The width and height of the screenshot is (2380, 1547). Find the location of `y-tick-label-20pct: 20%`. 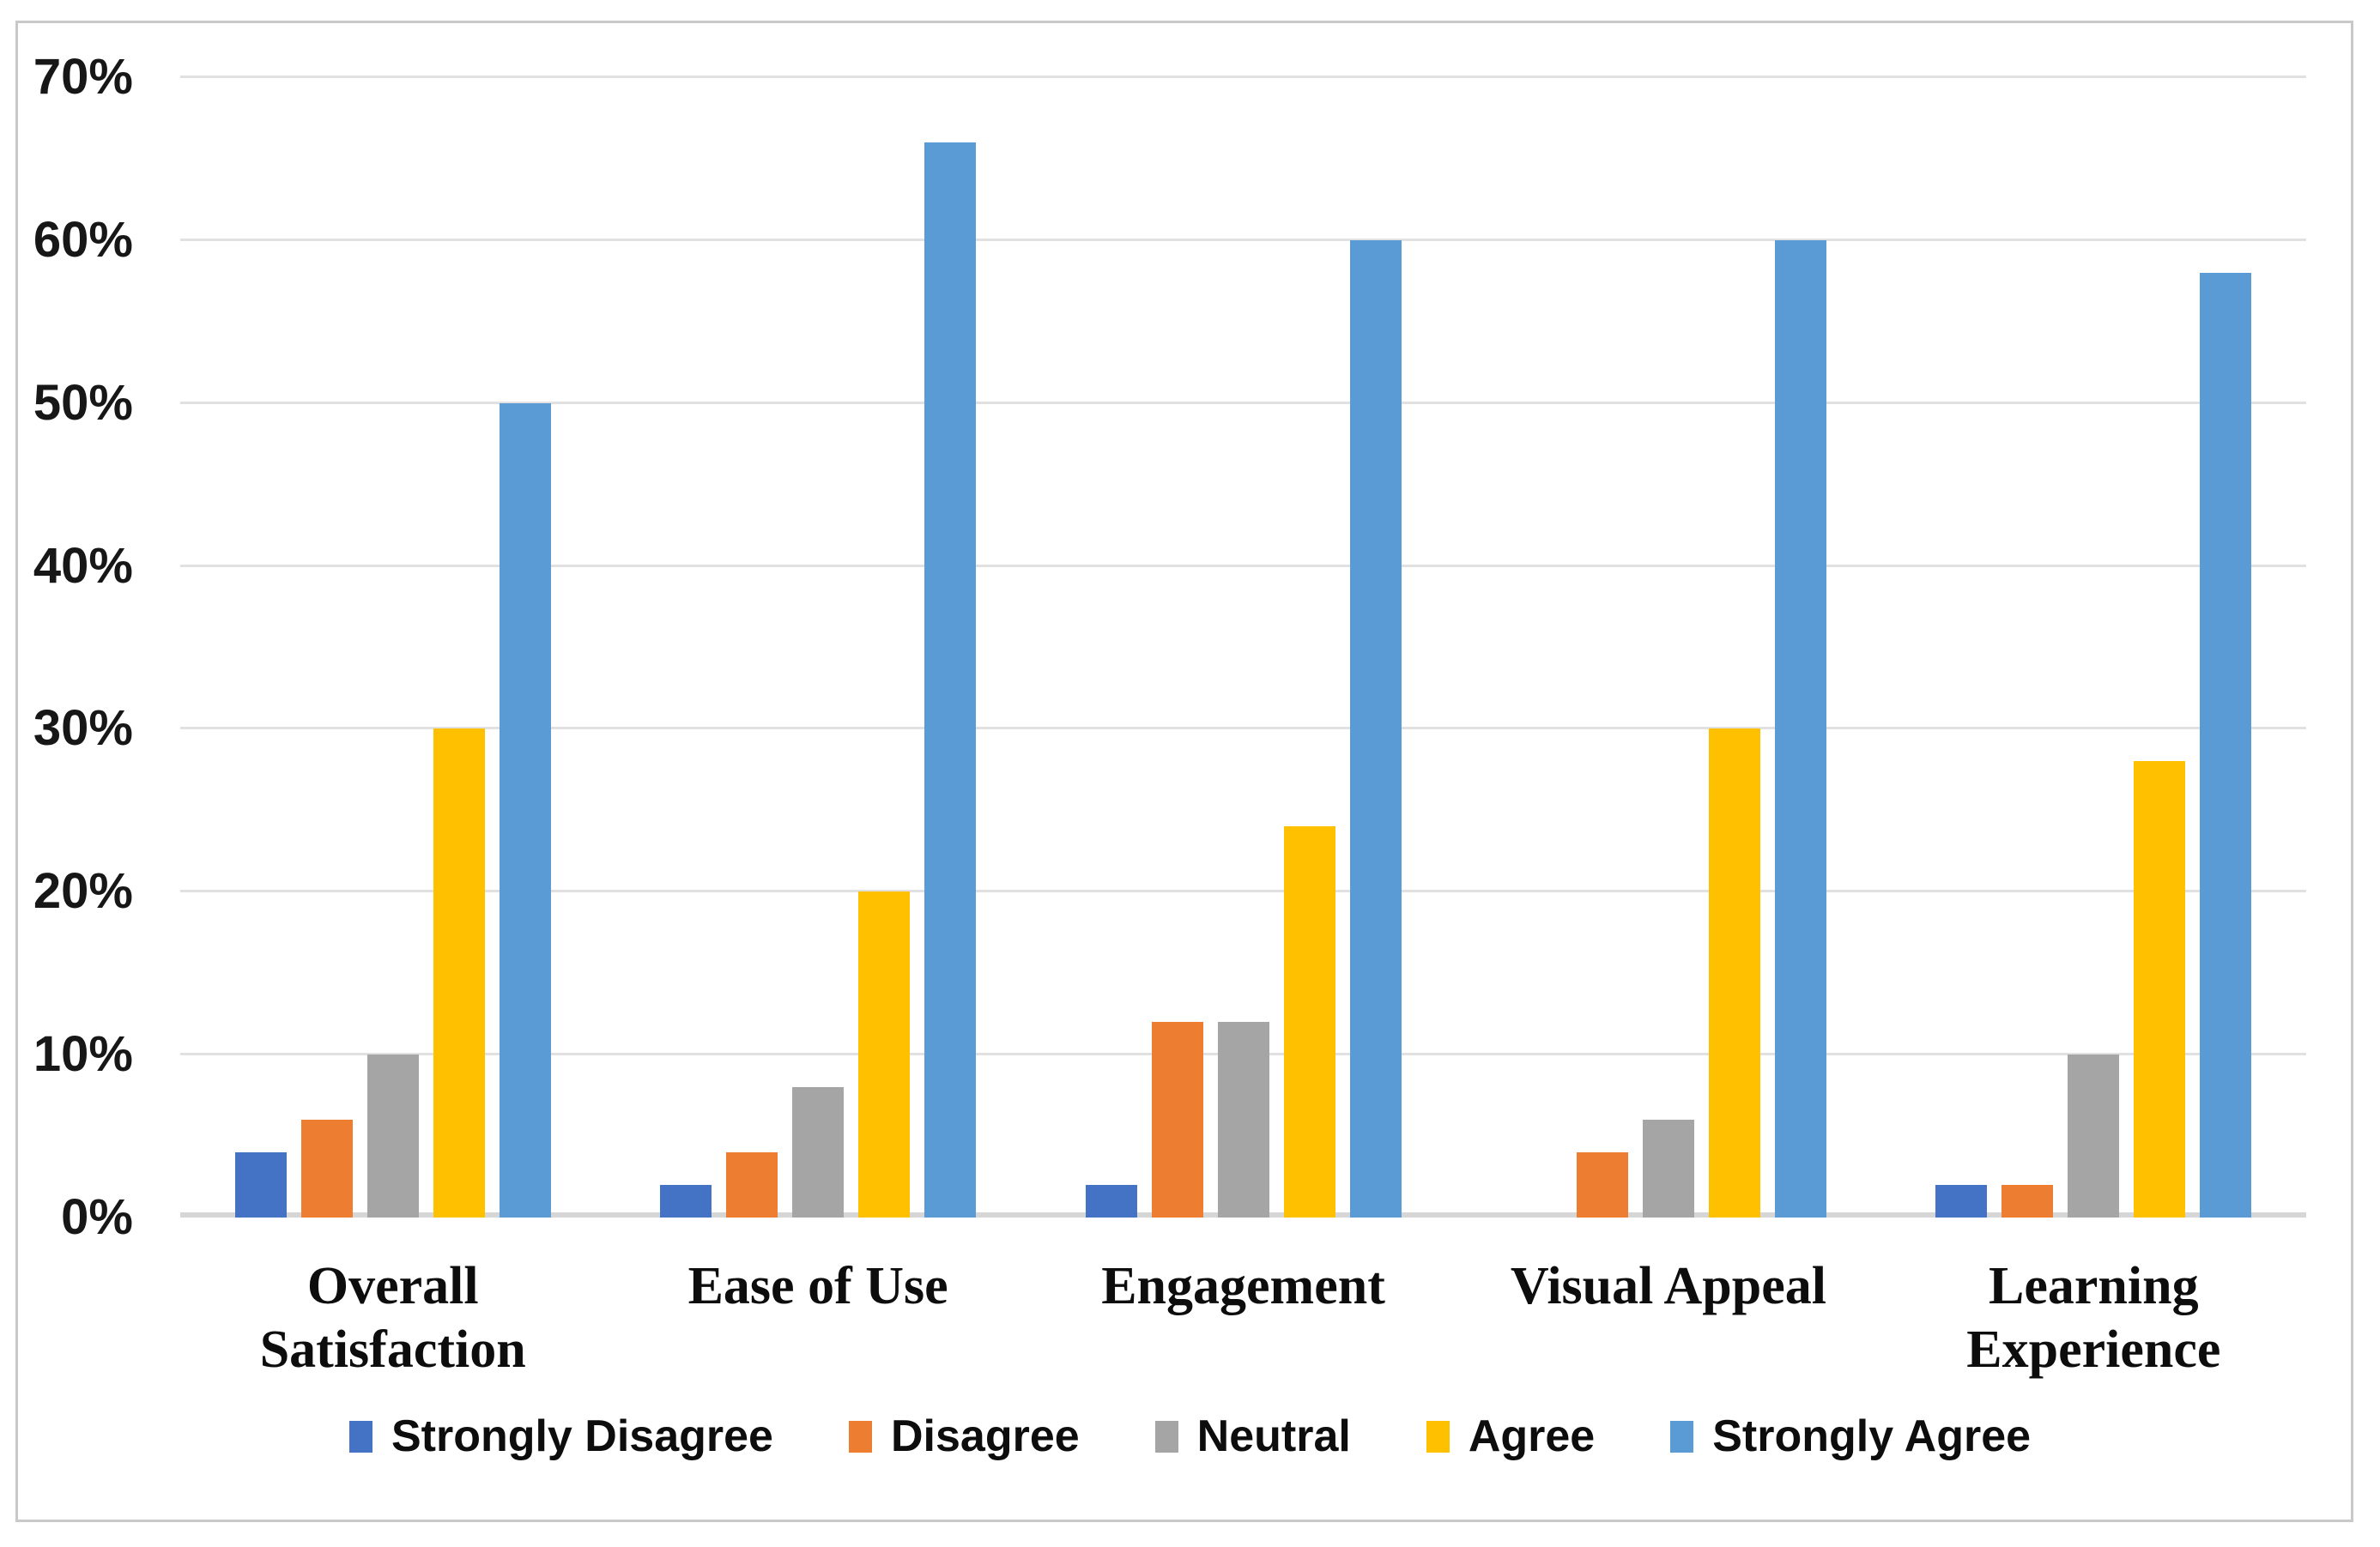

y-tick-label-20pct: 20% is located at coordinates (83, 892).